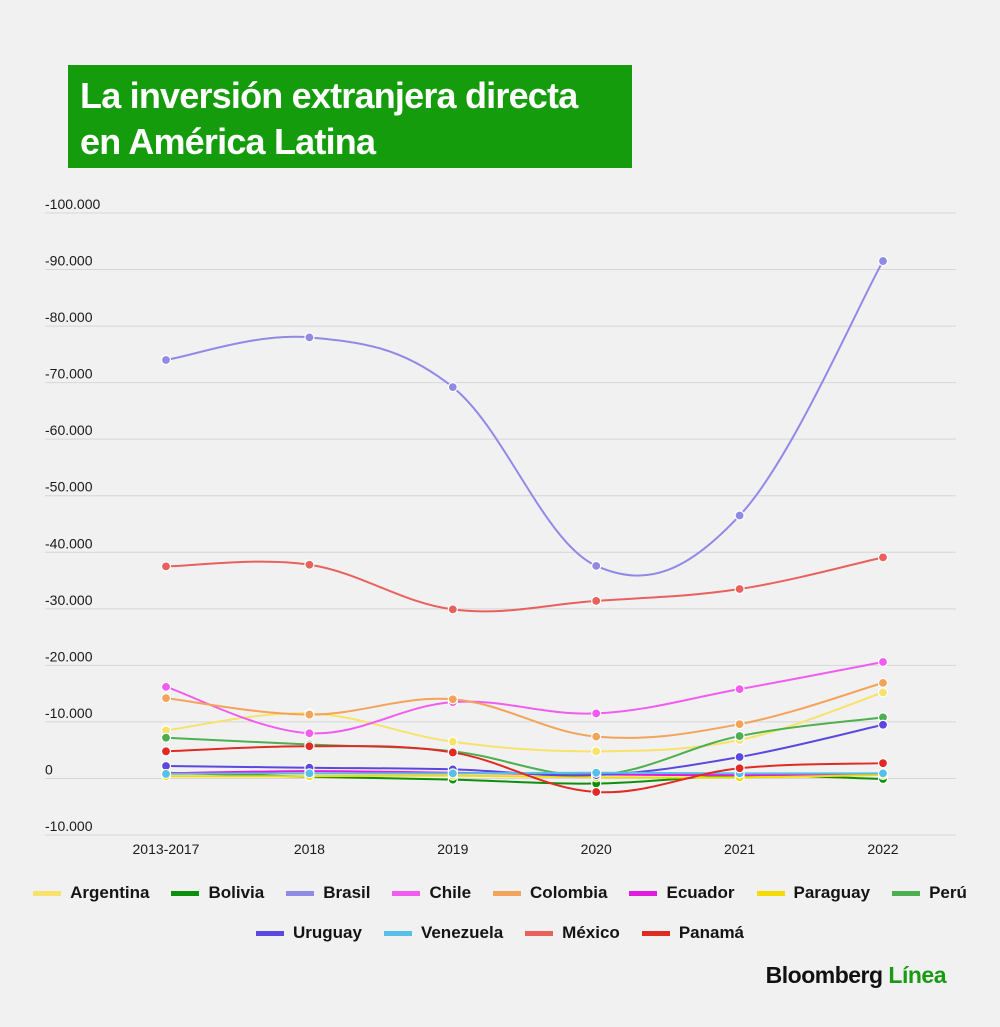 This screenshot has height=1027, width=1000. Describe the element at coordinates (929, 893) in the screenshot. I see `legend-item-peru: Perú` at that location.